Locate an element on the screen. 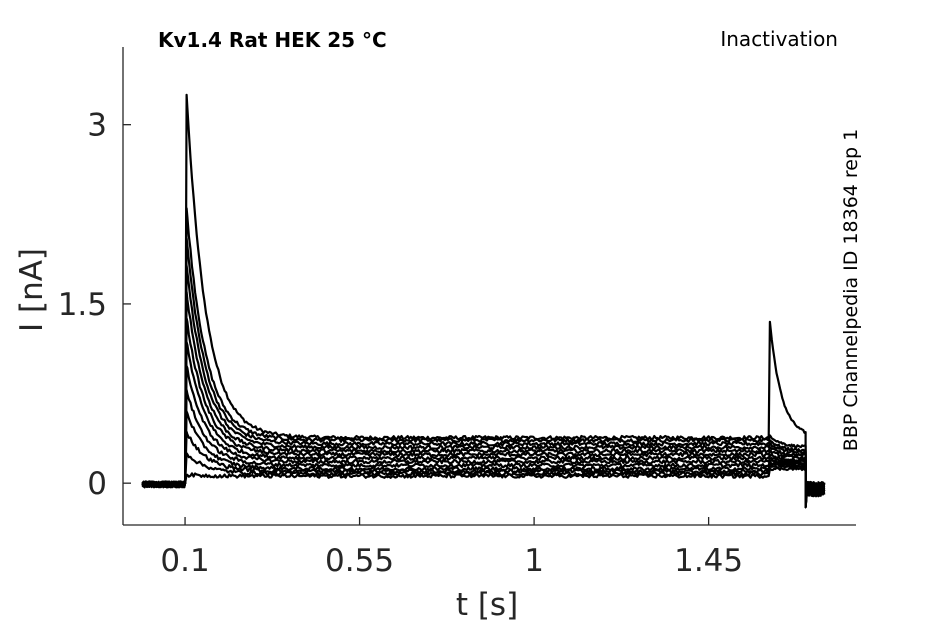 This screenshot has height=624, width=945. chart-subtitle: Inactivation is located at coordinates (779, 39).